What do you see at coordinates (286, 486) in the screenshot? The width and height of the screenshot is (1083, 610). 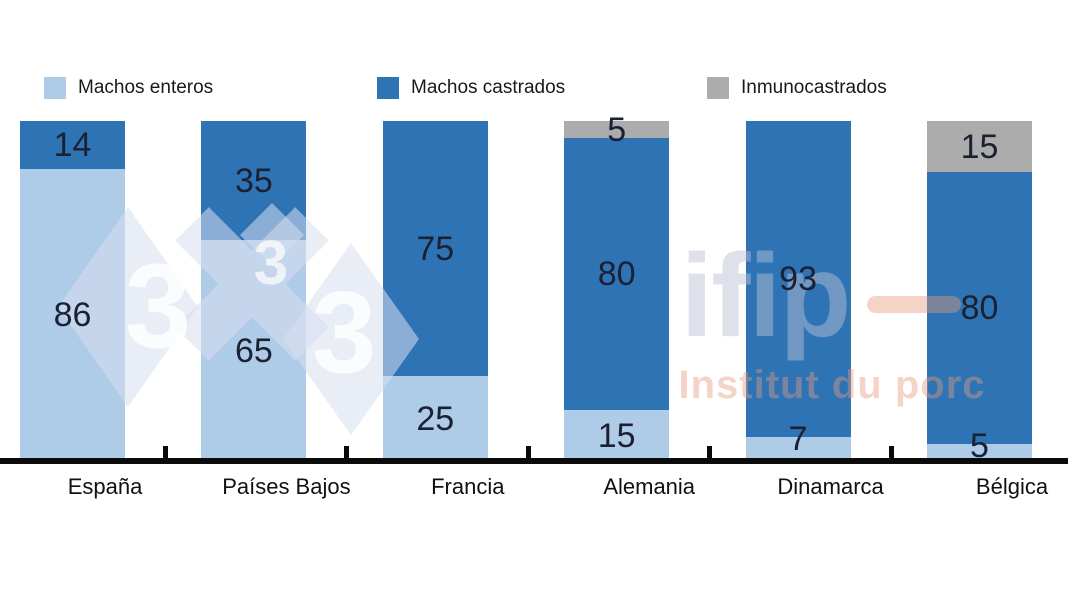 I see `category-label-Países Bajos: Países Bajos` at bounding box center [286, 486].